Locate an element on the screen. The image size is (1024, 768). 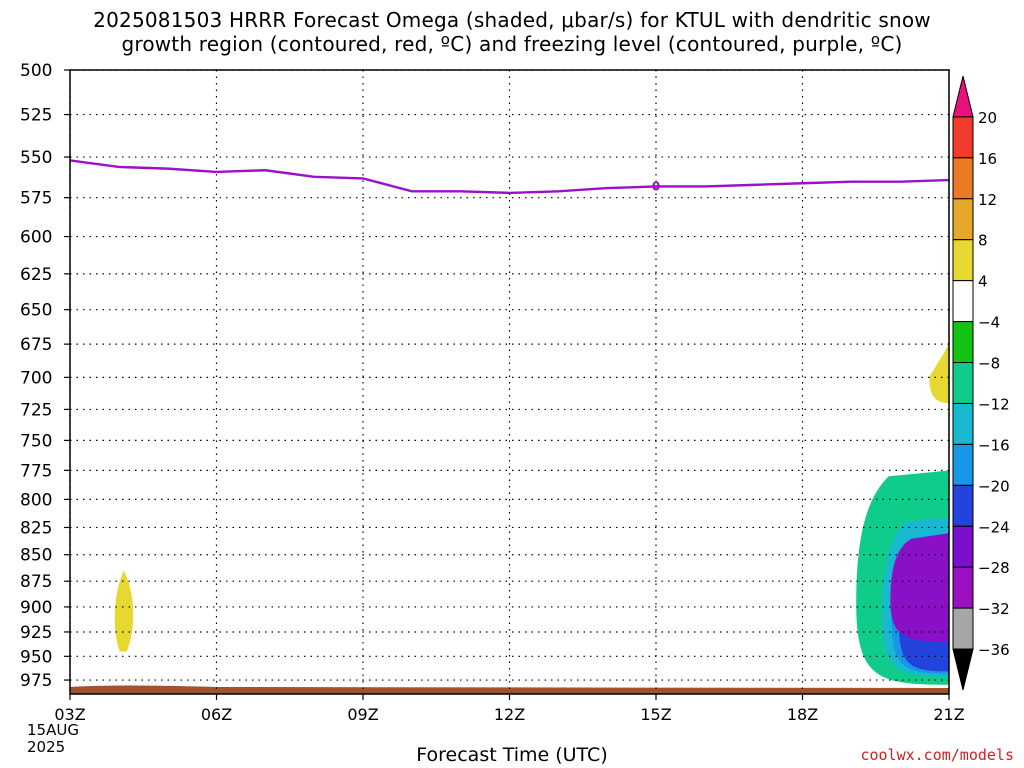
colorbar-label-8: 8 is located at coordinates (983, 241).